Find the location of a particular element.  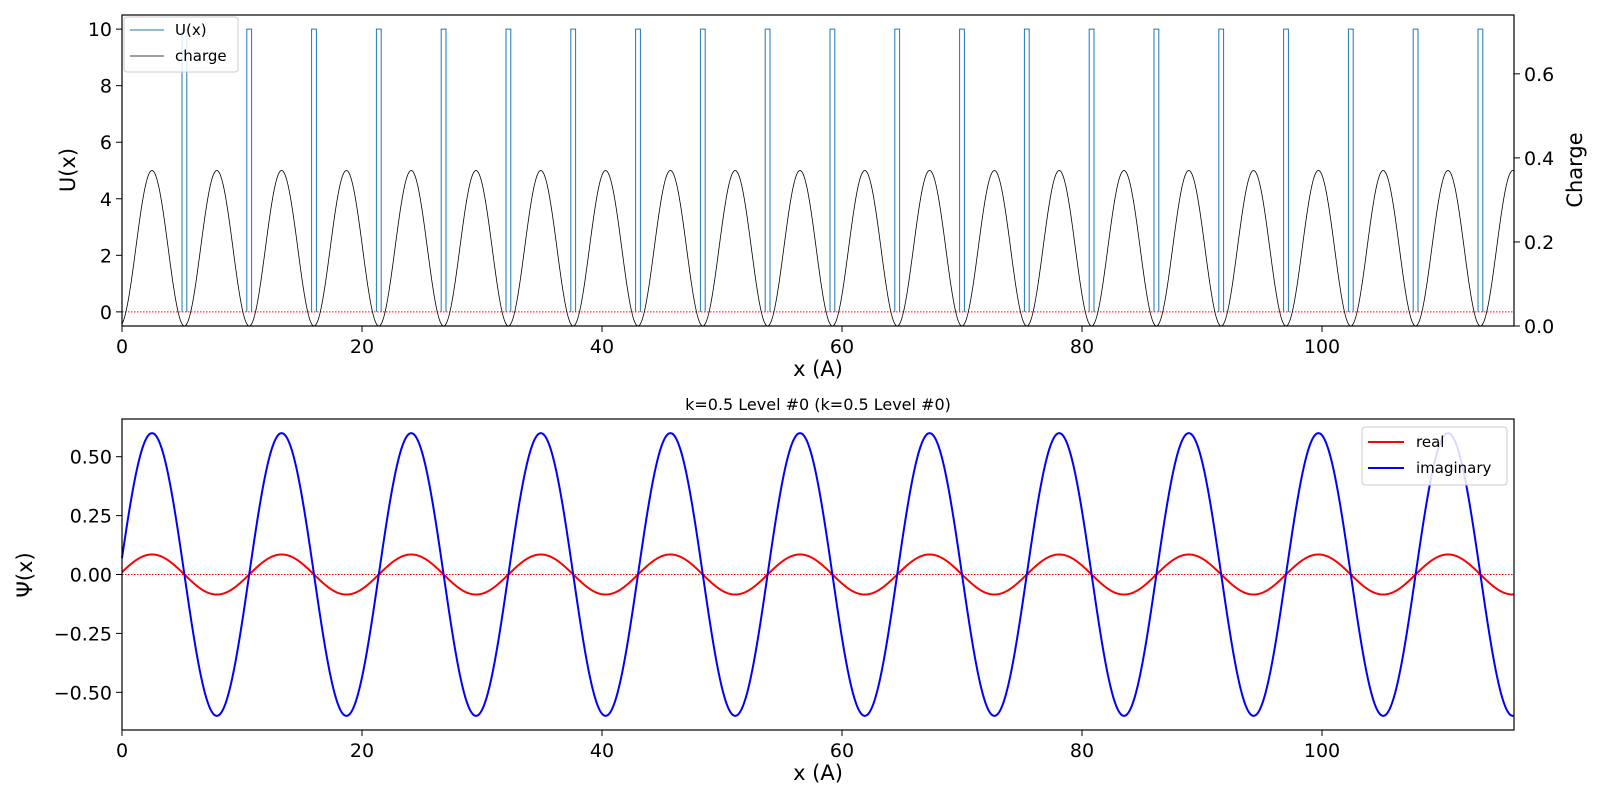

real-series-line is located at coordinates (818, 574).